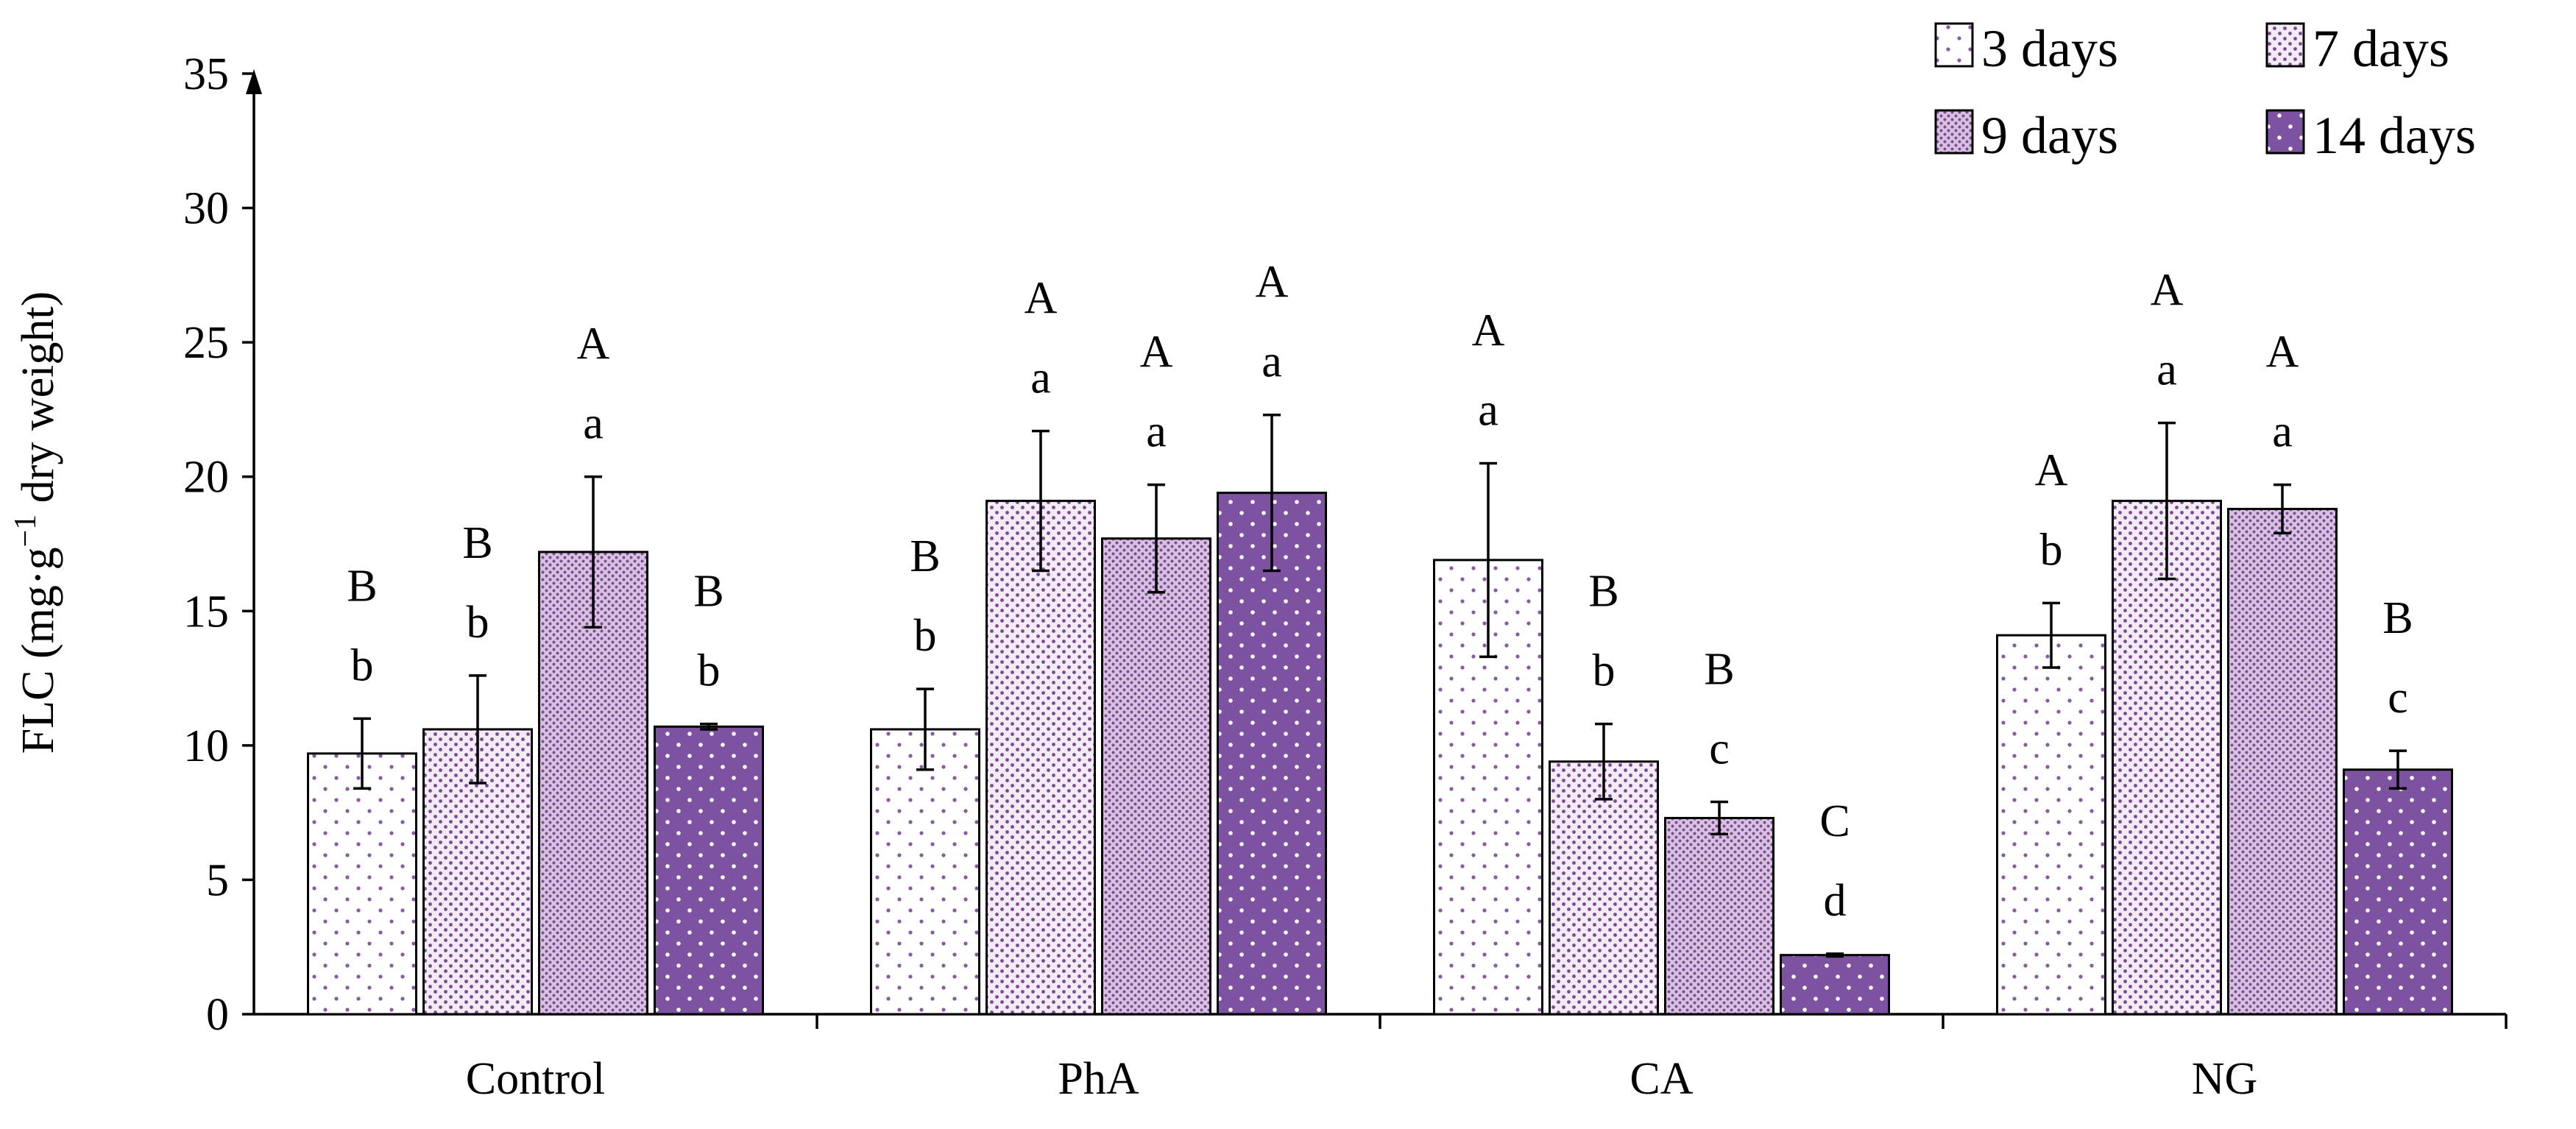 The height and width of the screenshot is (1129, 2576). What do you see at coordinates (1098, 1079) in the screenshot?
I see `x-category-label: PhA` at bounding box center [1098, 1079].